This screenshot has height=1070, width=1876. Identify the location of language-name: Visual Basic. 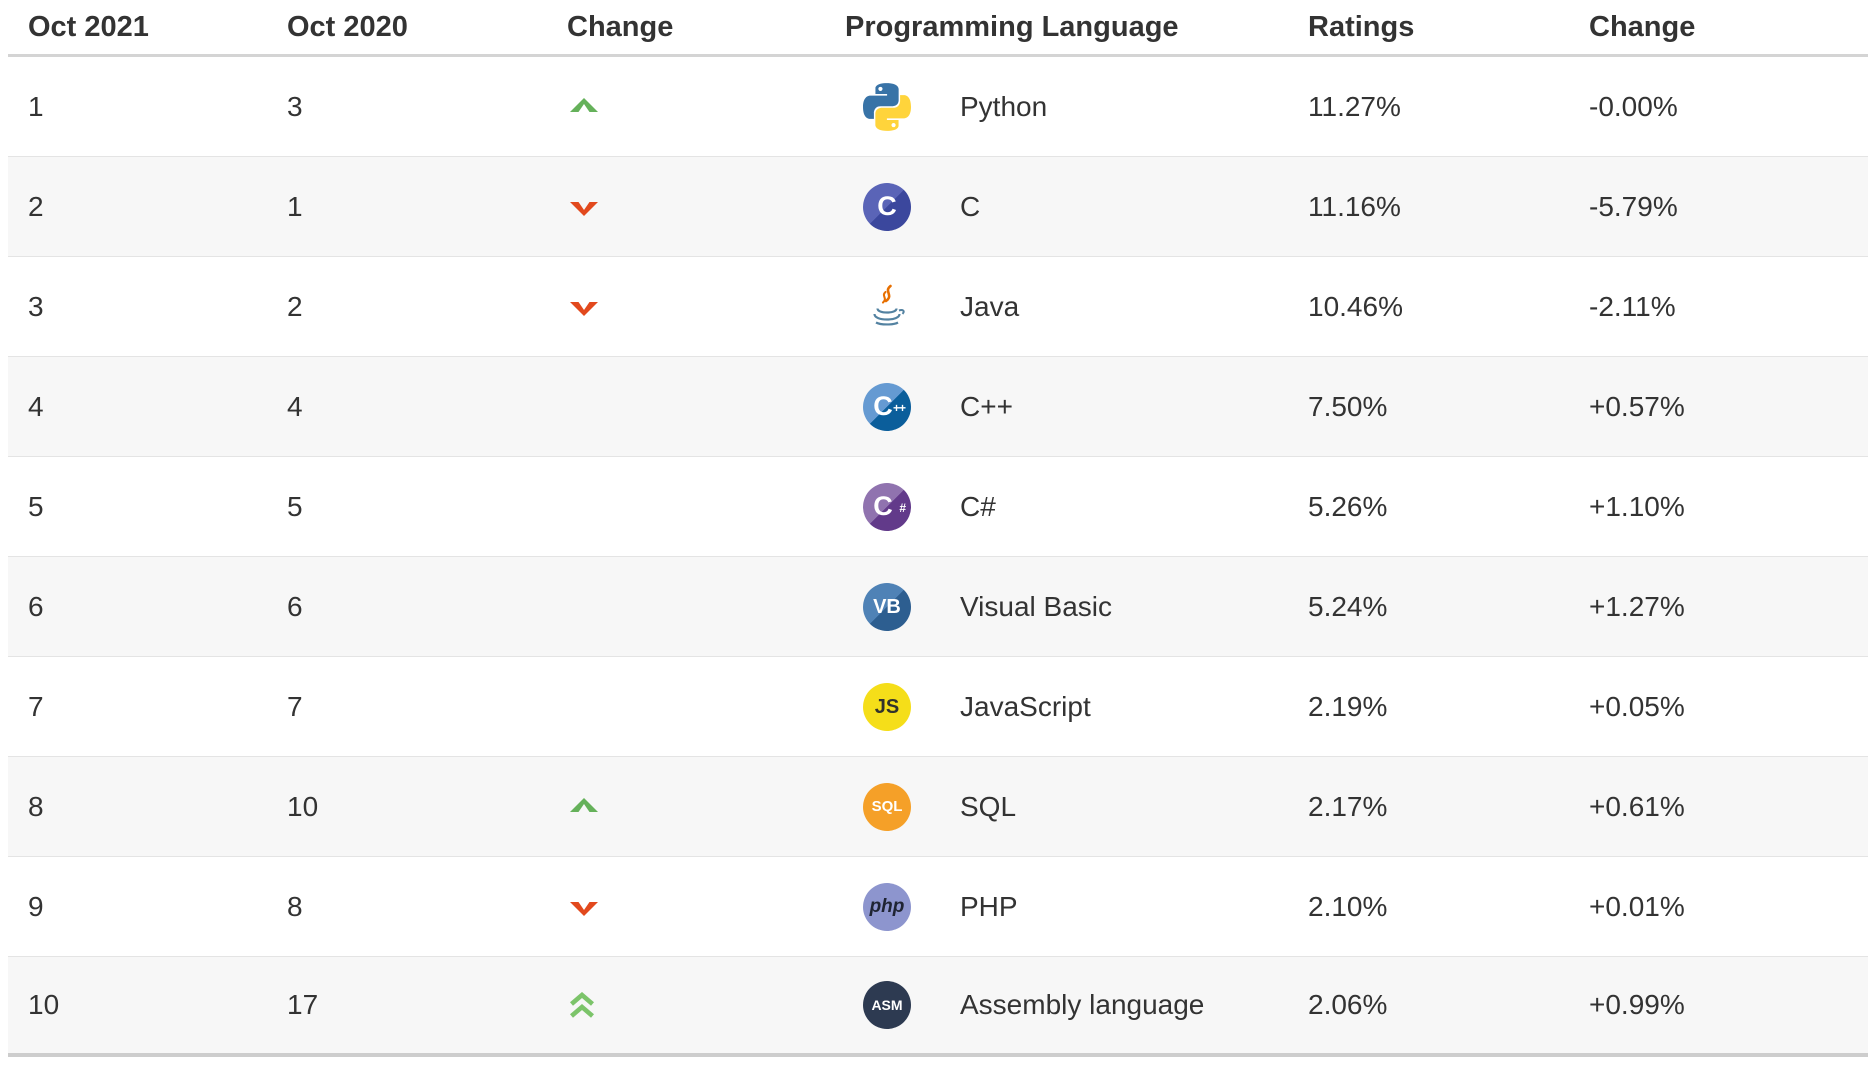
(1036, 606).